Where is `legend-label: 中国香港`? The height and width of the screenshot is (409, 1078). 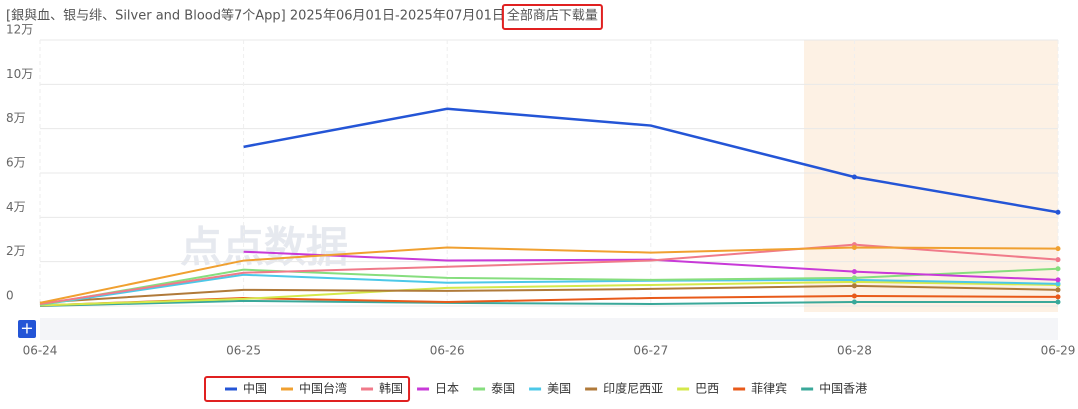 legend-label: 中国香港 is located at coordinates (843, 388).